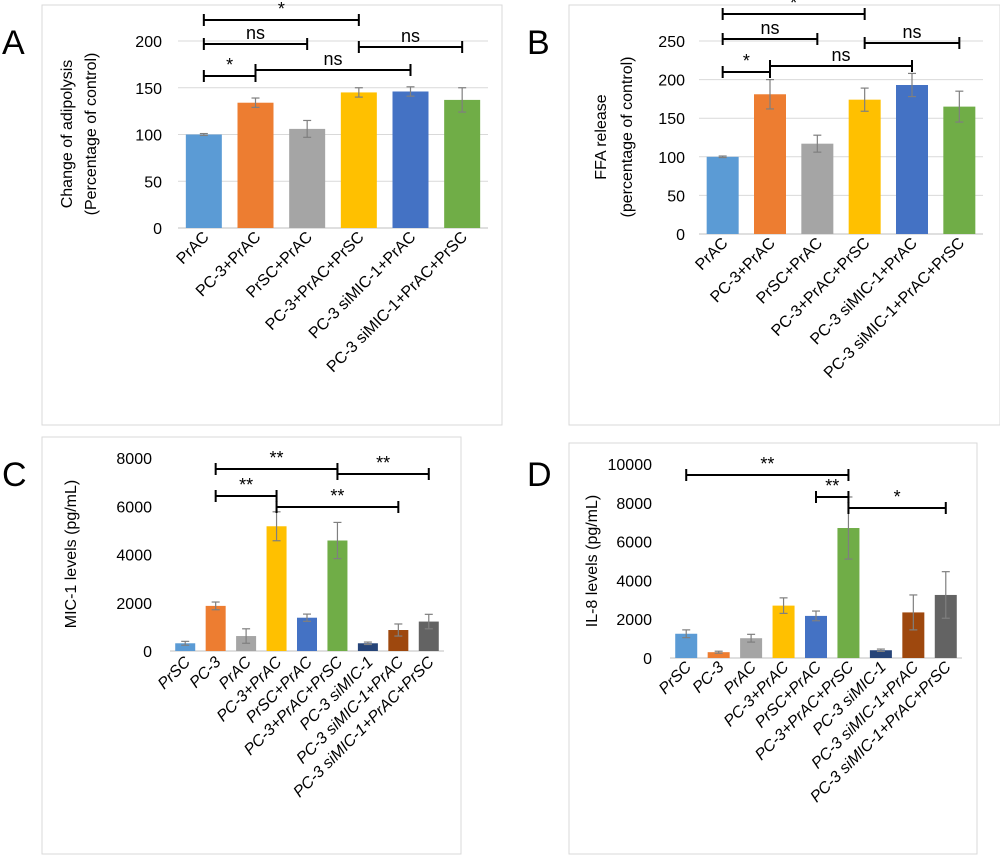  Describe the element at coordinates (148, 42) in the screenshot. I see `panel-a-y-tick-label: 200` at that location.